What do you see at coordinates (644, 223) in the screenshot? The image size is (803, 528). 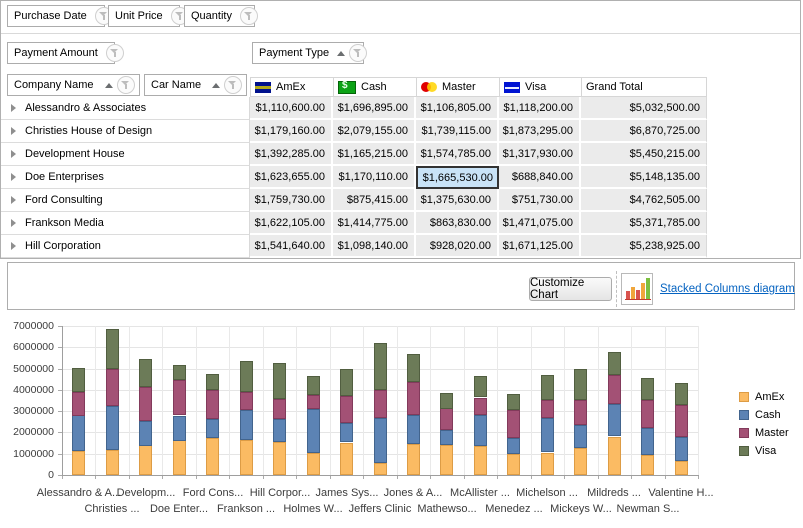 I see `data-cell: $5,371,785.00` at bounding box center [644, 223].